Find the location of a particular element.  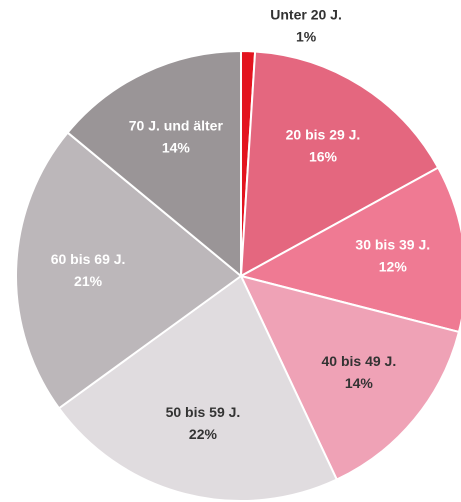

slice-value-label: 21% is located at coordinates (88, 281).